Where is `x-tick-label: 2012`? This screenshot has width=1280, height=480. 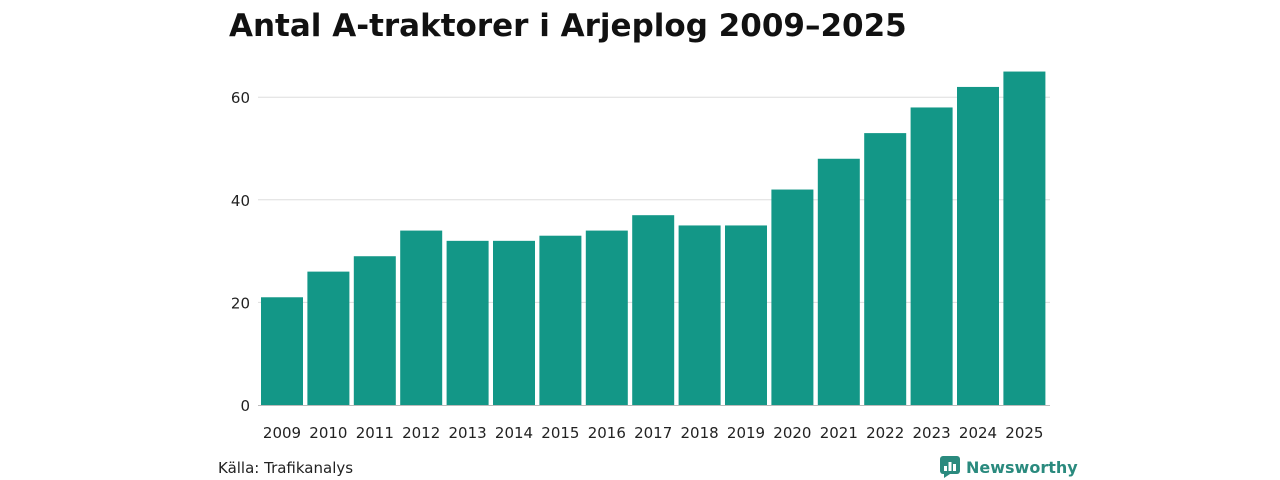
x-tick-label: 2012 is located at coordinates (421, 433).